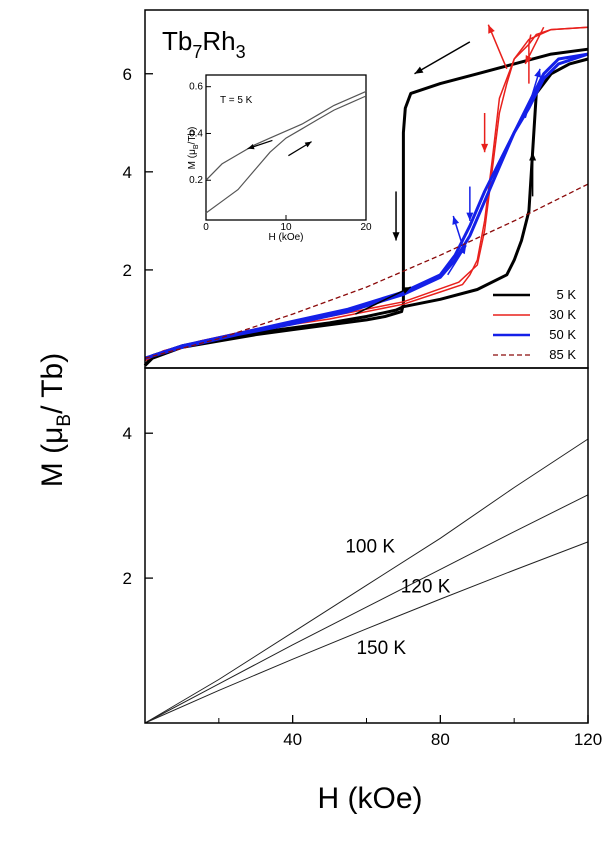 The image size is (613, 851). Describe the element at coordinates (426, 587) in the screenshot. I see `curve-label: 120 K` at that location.